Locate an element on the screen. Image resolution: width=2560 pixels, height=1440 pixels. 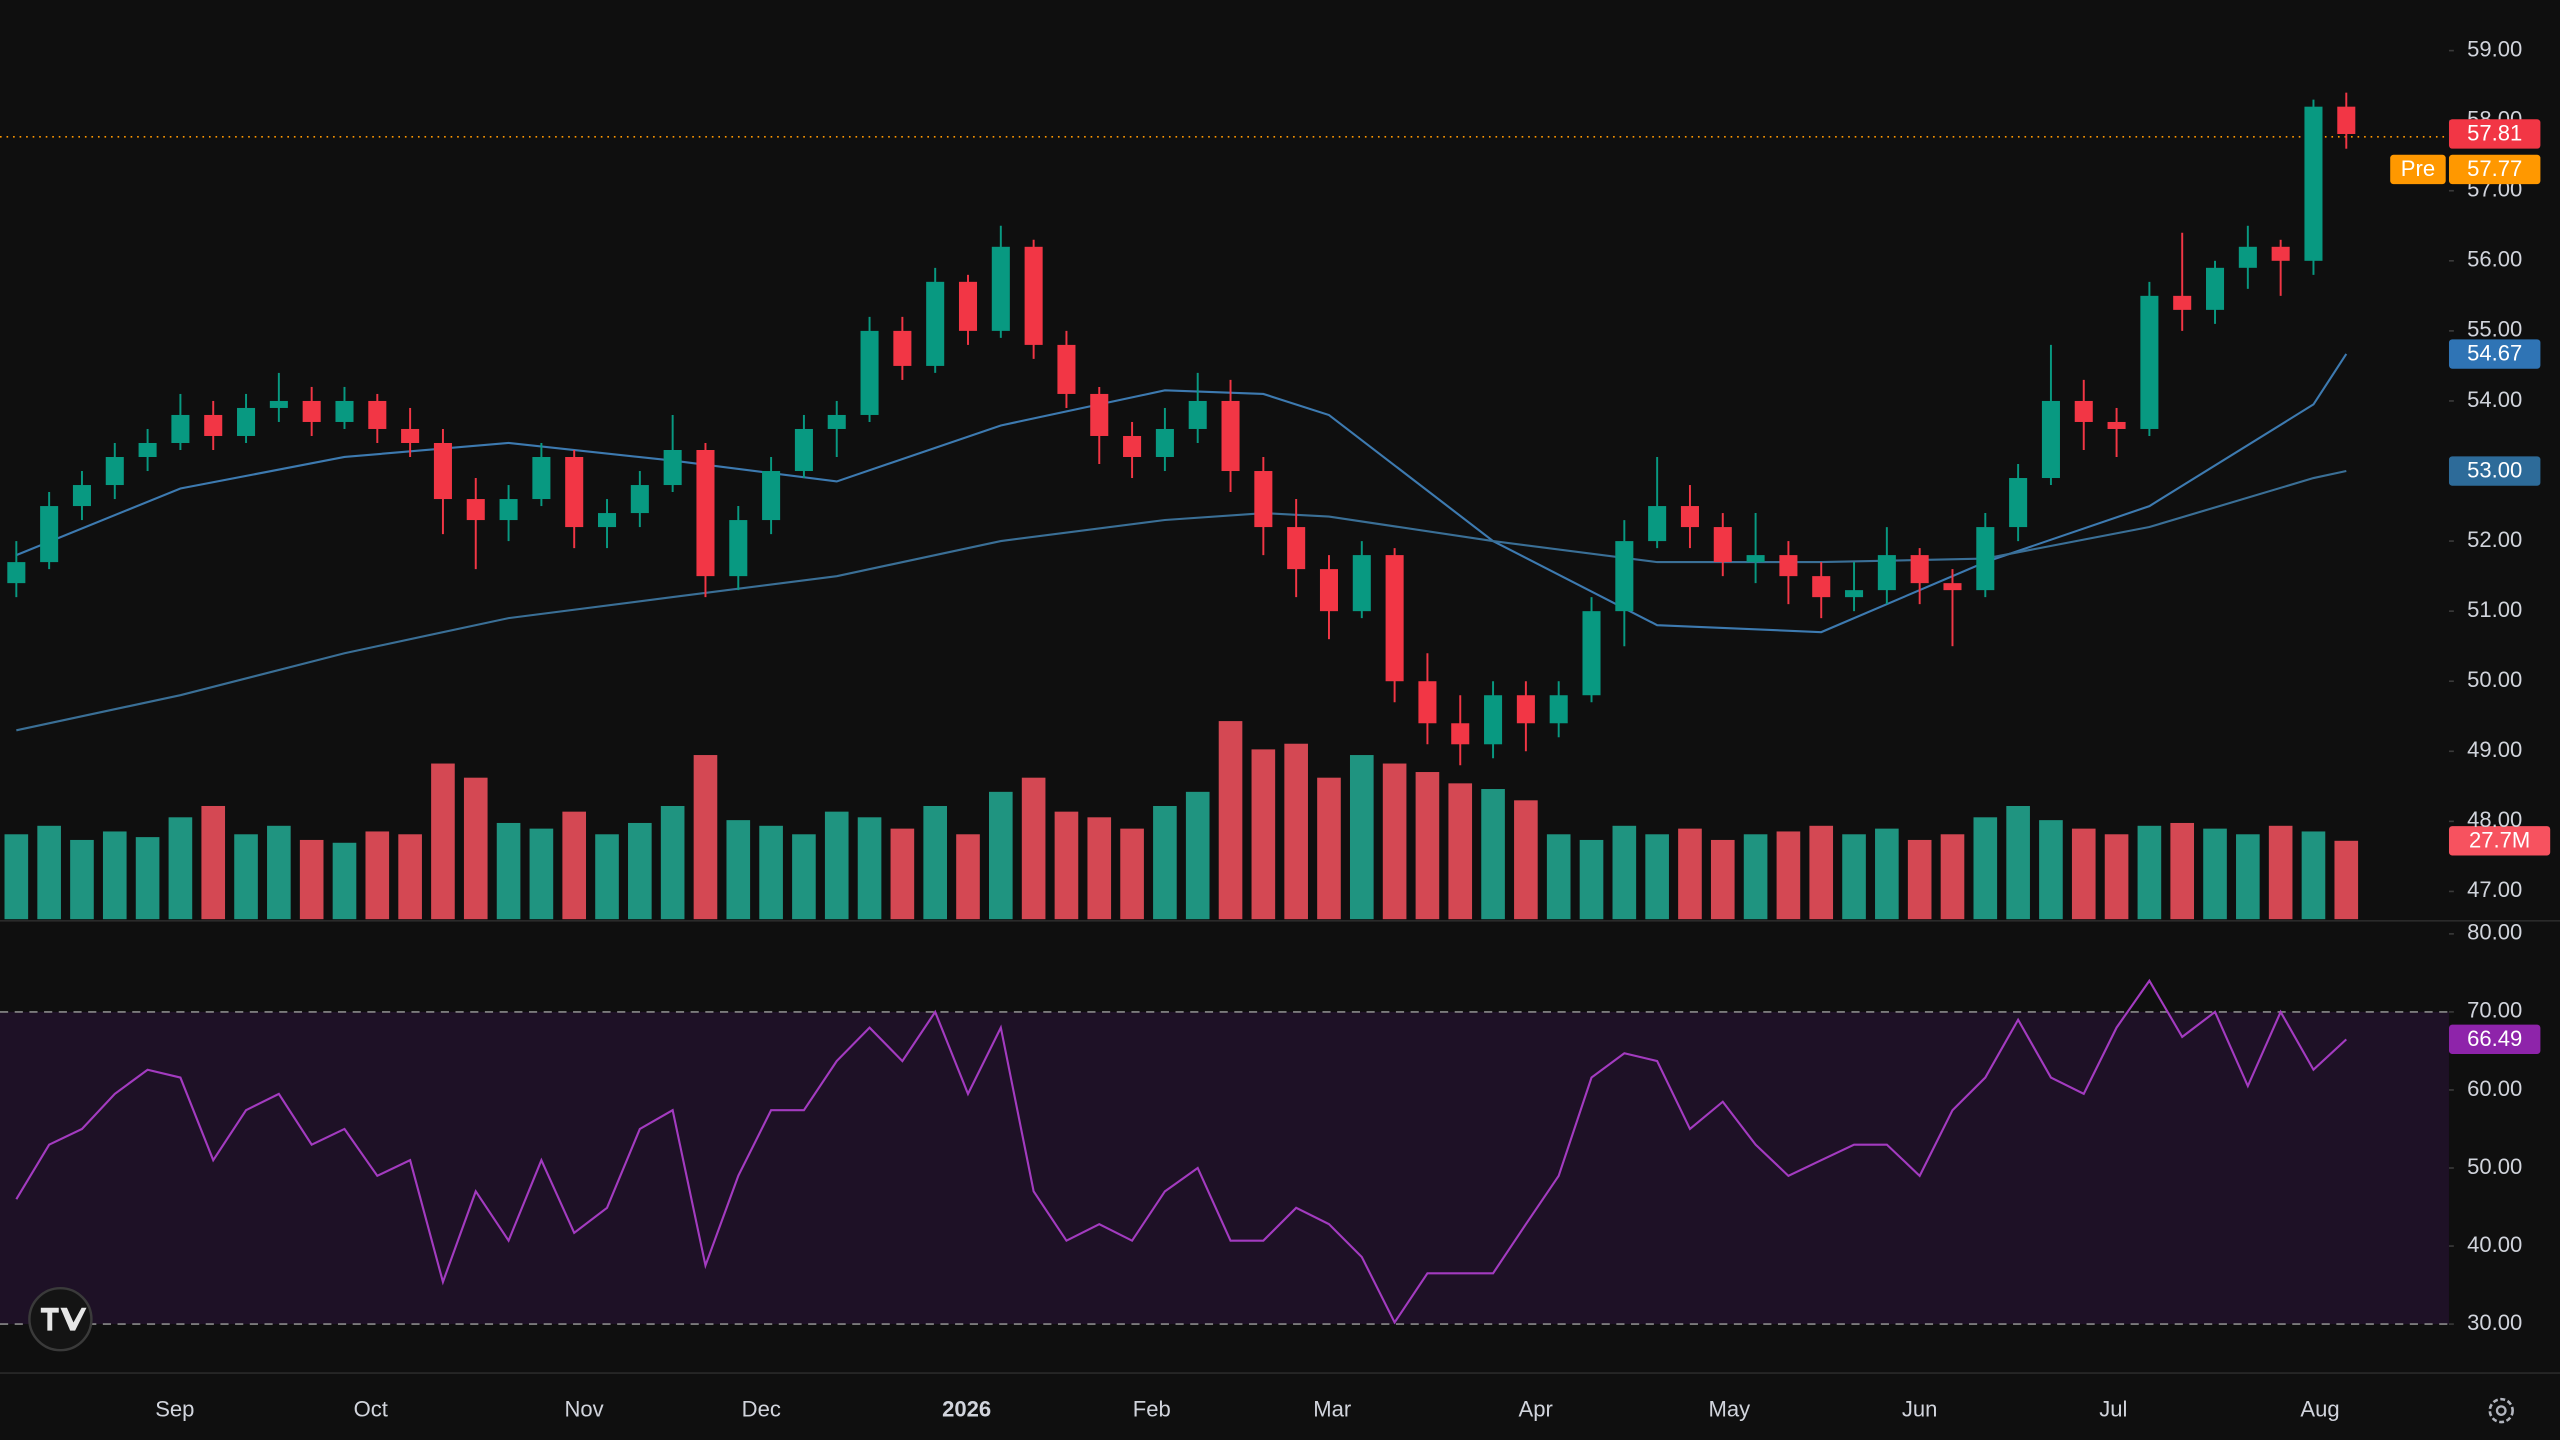
x-tick-label: Apr is located at coordinates (1536, 1408).